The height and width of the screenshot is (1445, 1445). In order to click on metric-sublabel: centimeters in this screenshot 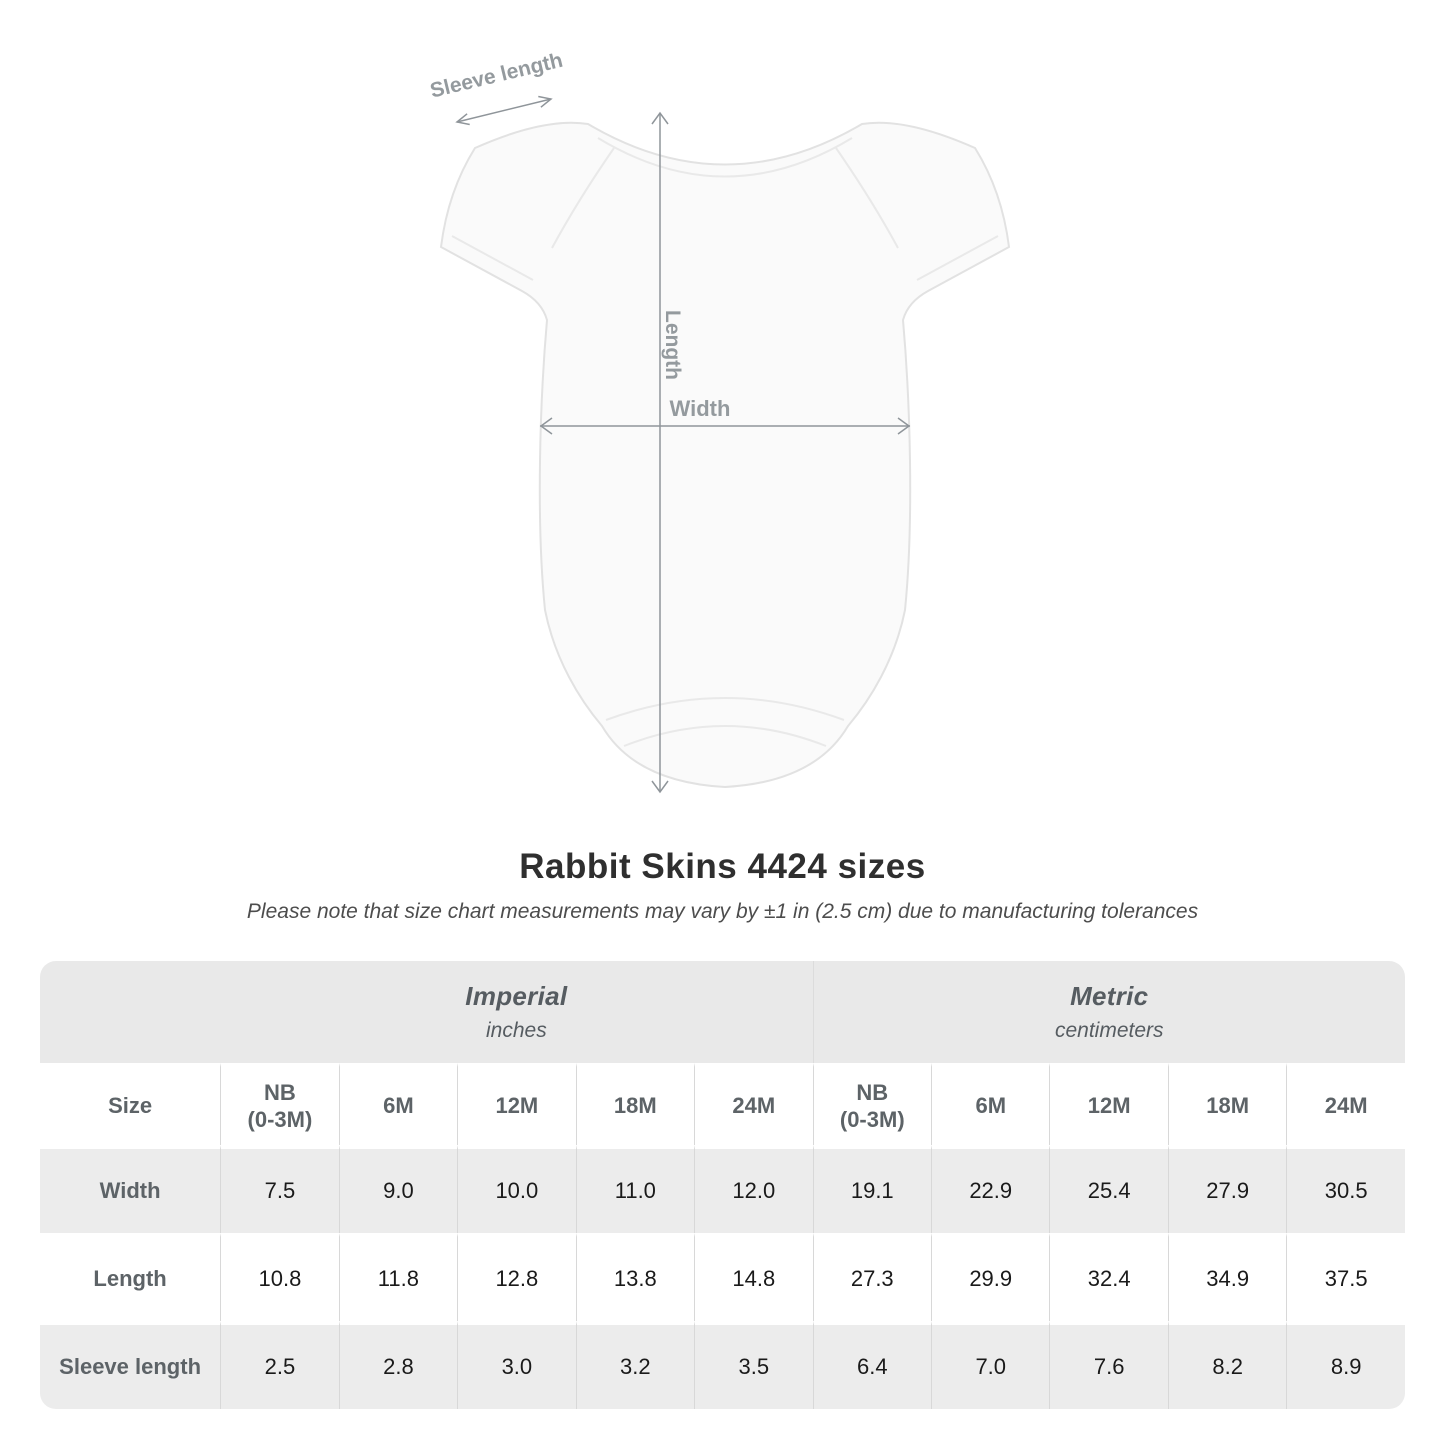, I will do `click(1109, 1030)`.